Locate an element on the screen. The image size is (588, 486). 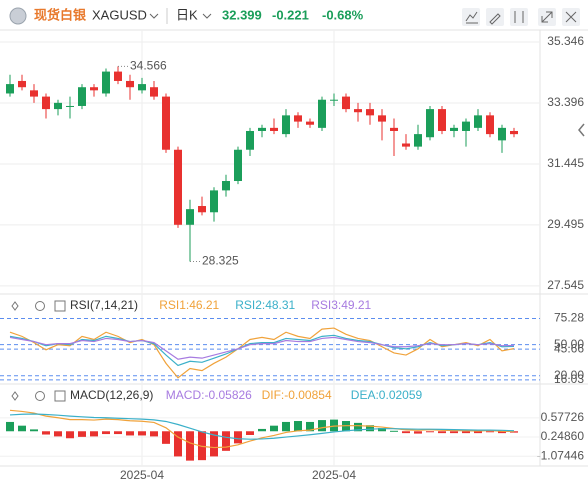
extreme-label: 34.566 is located at coordinates (148, 66).